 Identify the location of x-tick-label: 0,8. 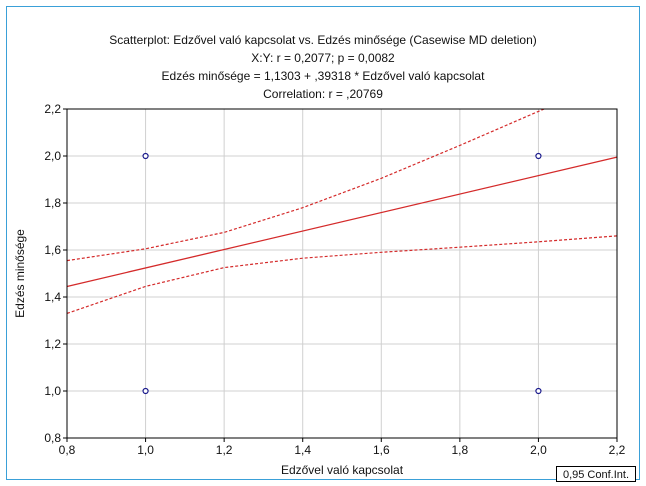
(67, 450).